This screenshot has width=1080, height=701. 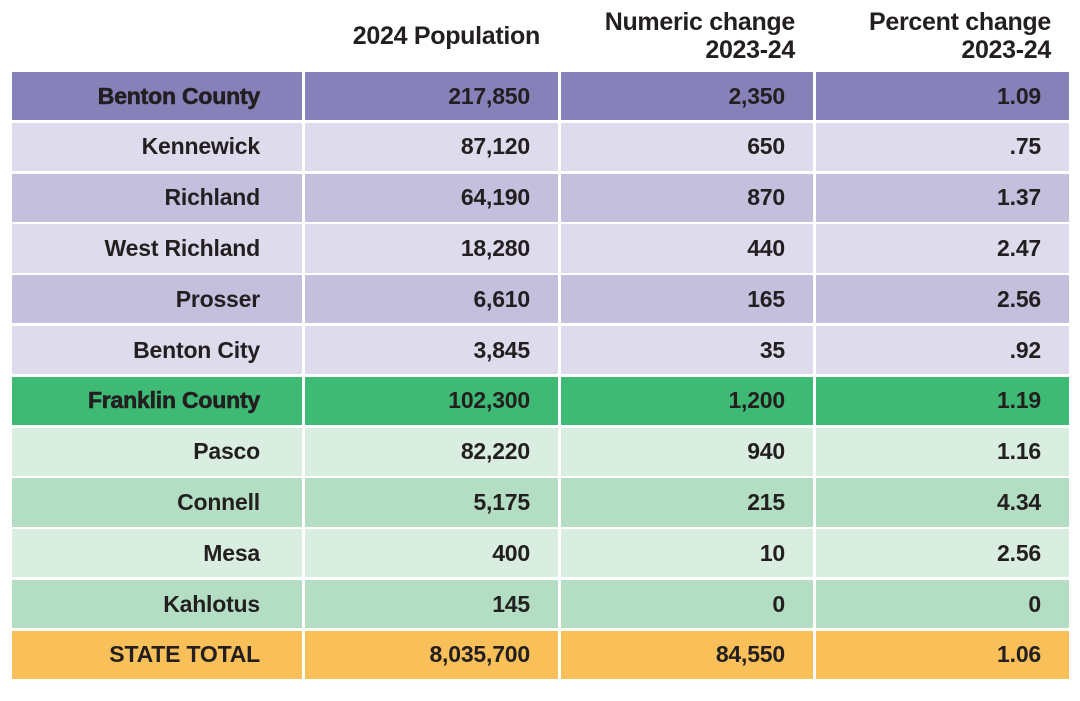 What do you see at coordinates (431, 147) in the screenshot?
I see `kennewick-population-cell: 87,120` at bounding box center [431, 147].